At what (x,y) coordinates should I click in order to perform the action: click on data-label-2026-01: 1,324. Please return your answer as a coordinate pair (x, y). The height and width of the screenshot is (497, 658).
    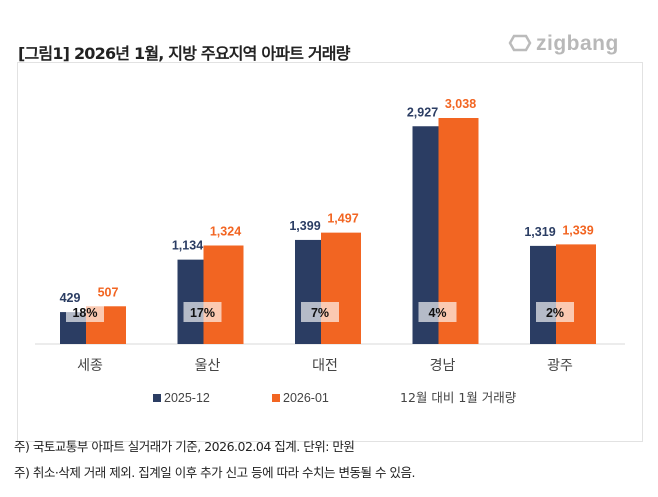
    Looking at the image, I should click on (225, 232).